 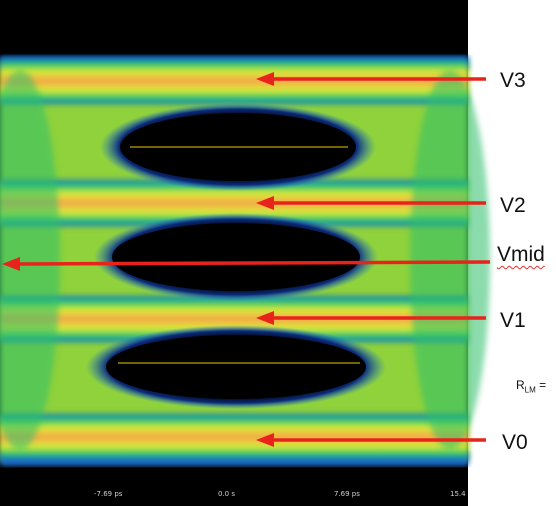 I want to click on band-v0, so click(x=234, y=437).